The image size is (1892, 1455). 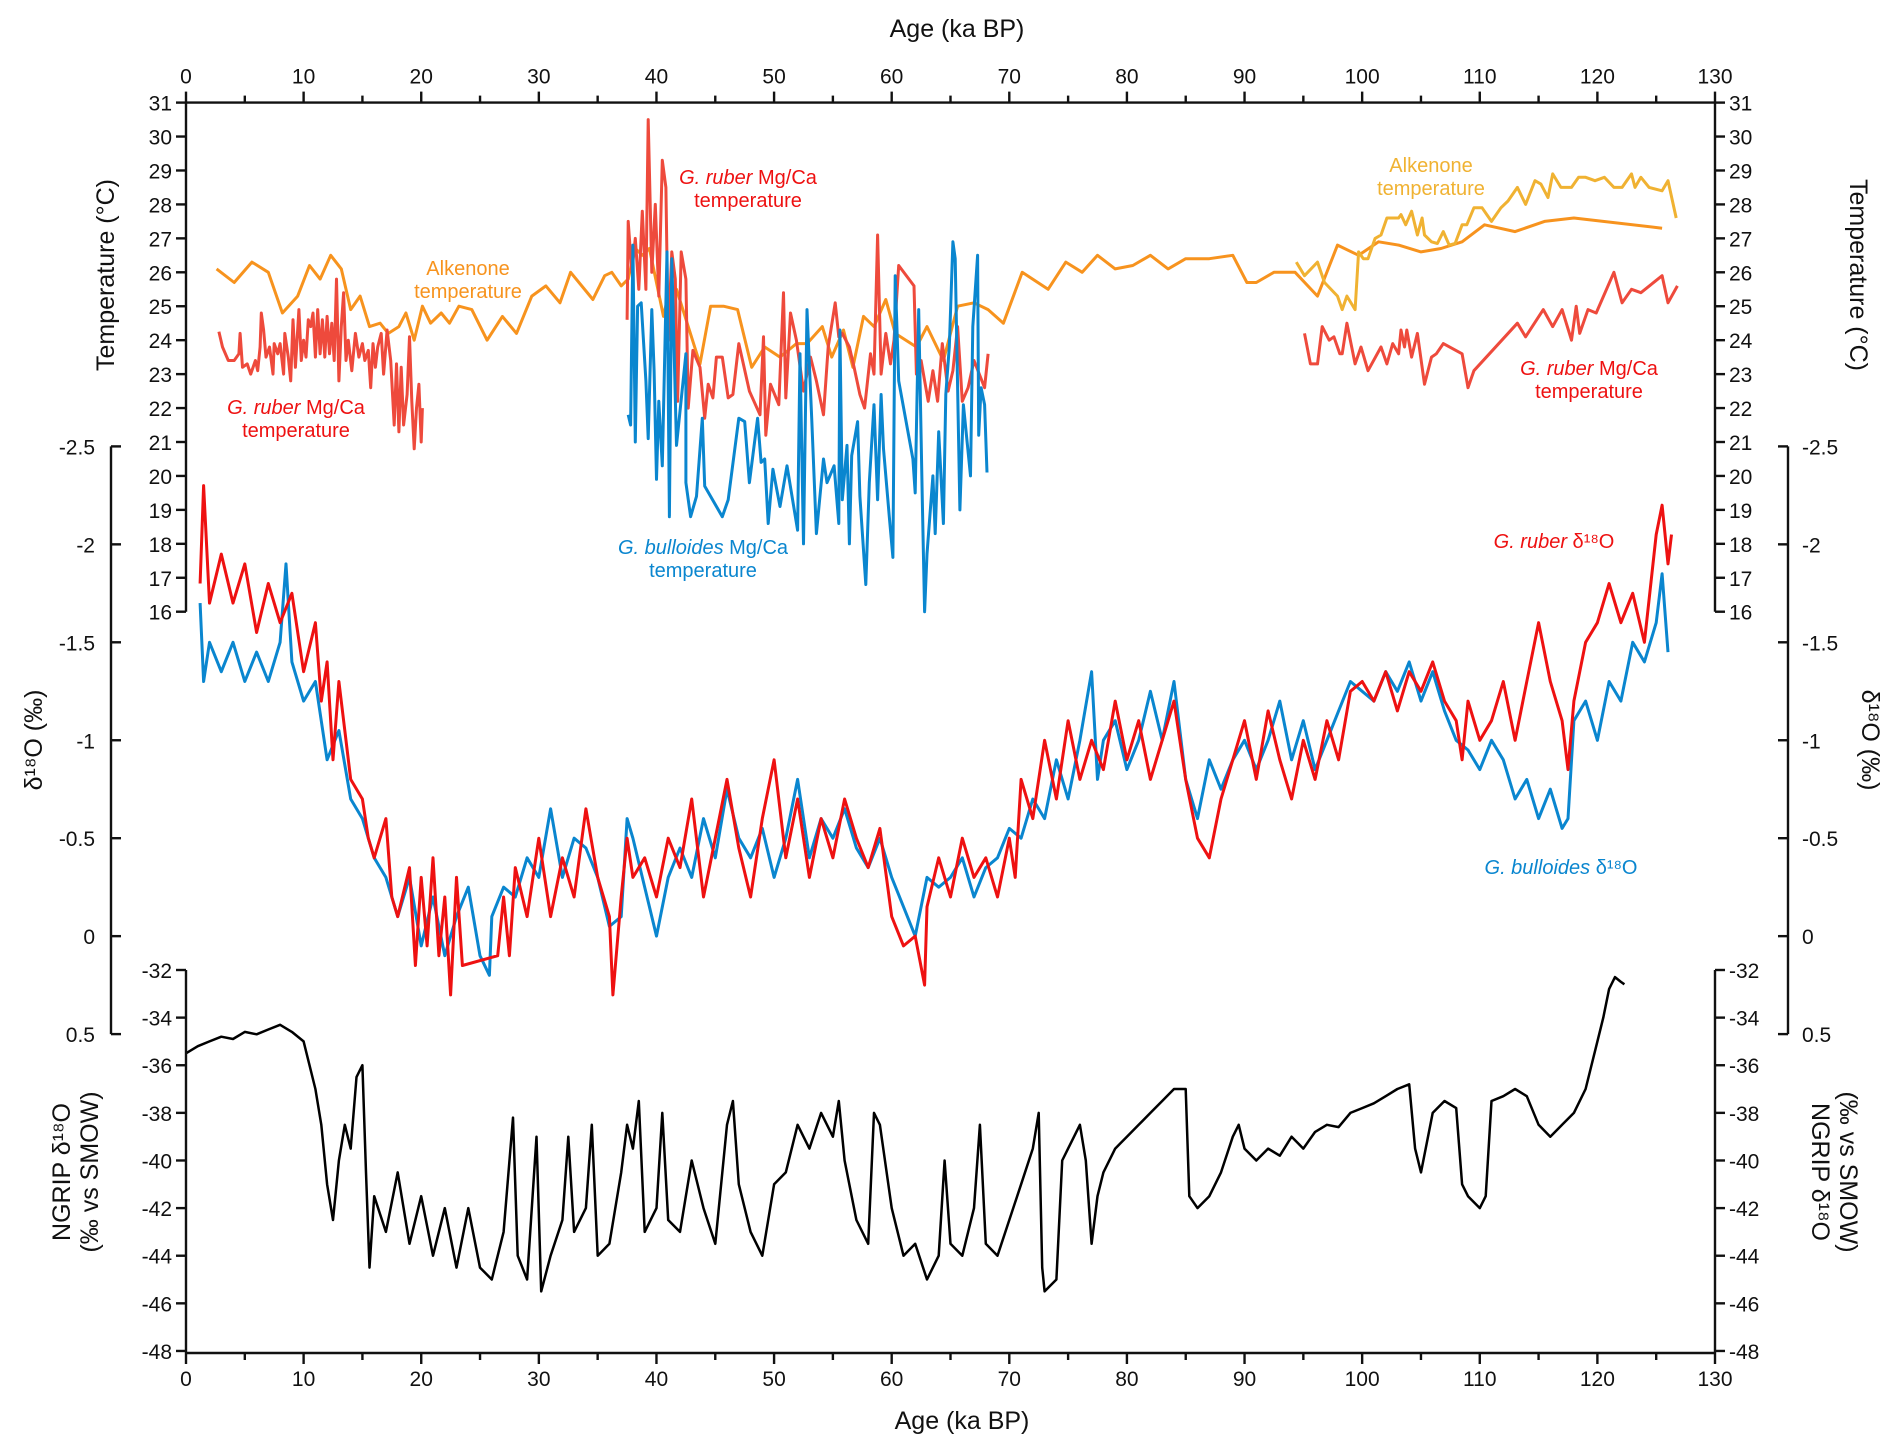 What do you see at coordinates (160, 511) in the screenshot?
I see `left-temperature-tick-label: 19` at bounding box center [160, 511].